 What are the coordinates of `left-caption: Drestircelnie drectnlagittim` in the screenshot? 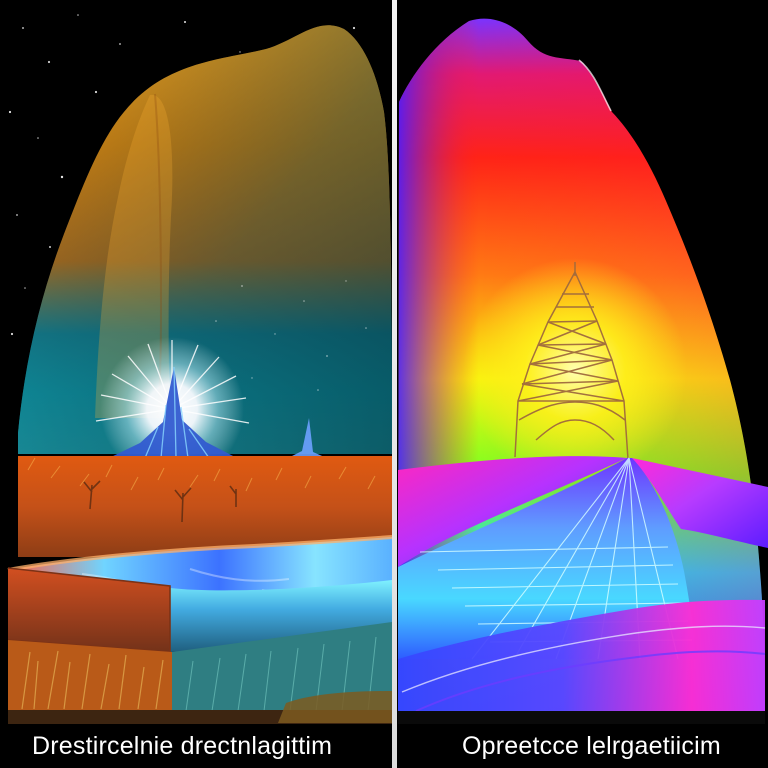 It's located at (182, 746).